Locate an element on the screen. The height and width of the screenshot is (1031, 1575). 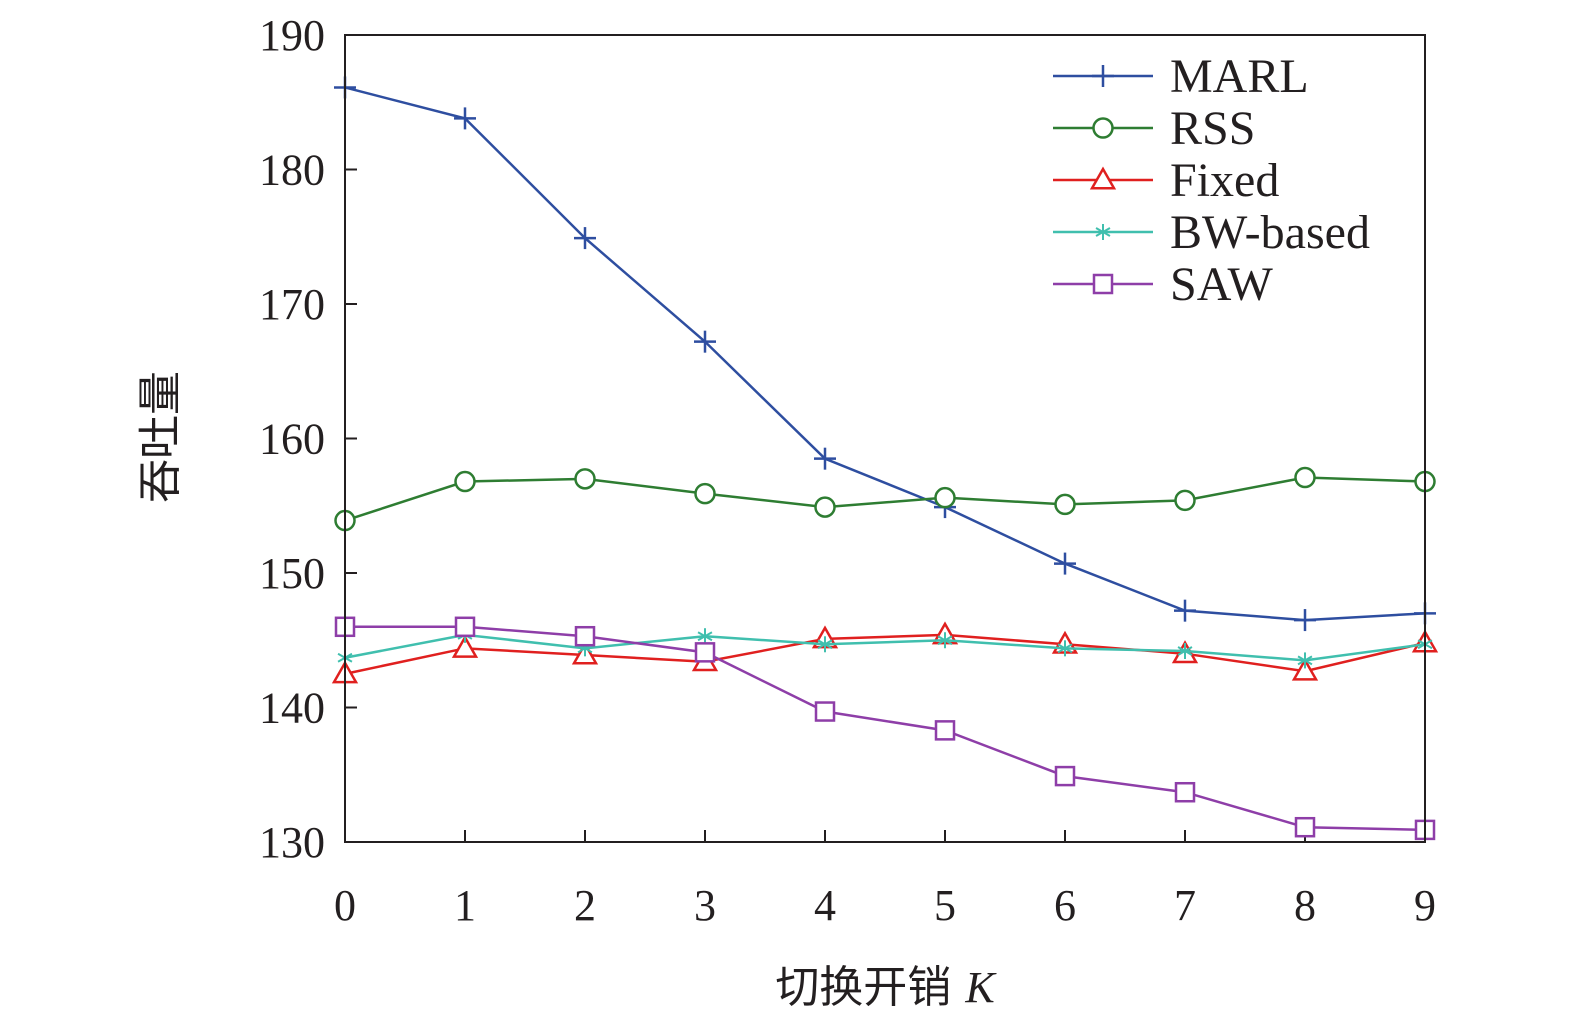
legend-label: SAW is located at coordinates (1222, 284).